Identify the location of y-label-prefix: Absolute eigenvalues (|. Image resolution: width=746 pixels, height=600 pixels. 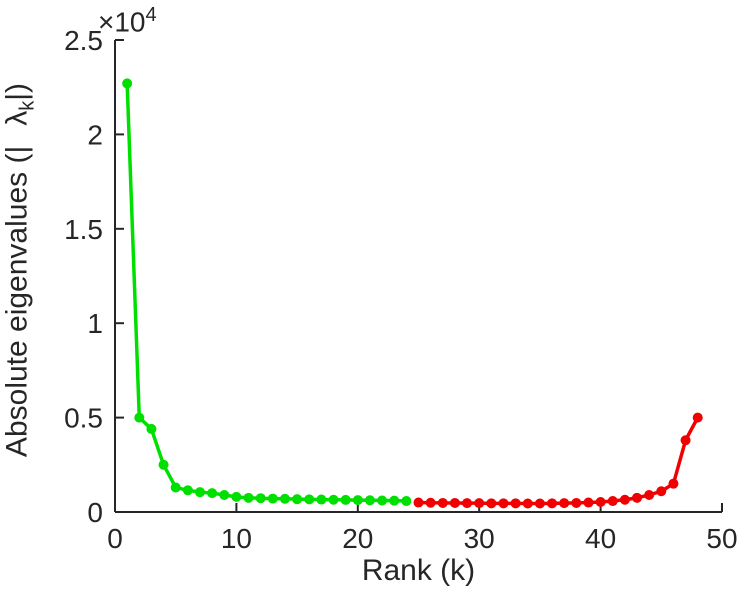
(17, 301).